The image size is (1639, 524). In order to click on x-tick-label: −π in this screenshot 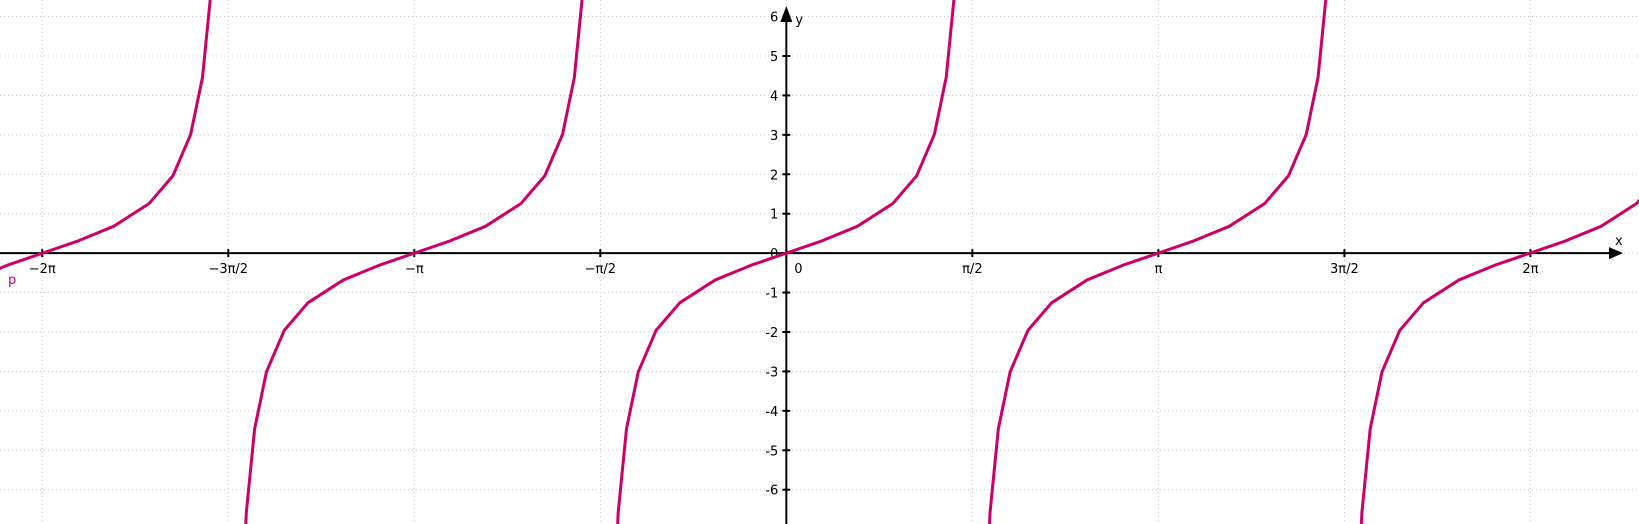, I will do `click(414, 269)`.